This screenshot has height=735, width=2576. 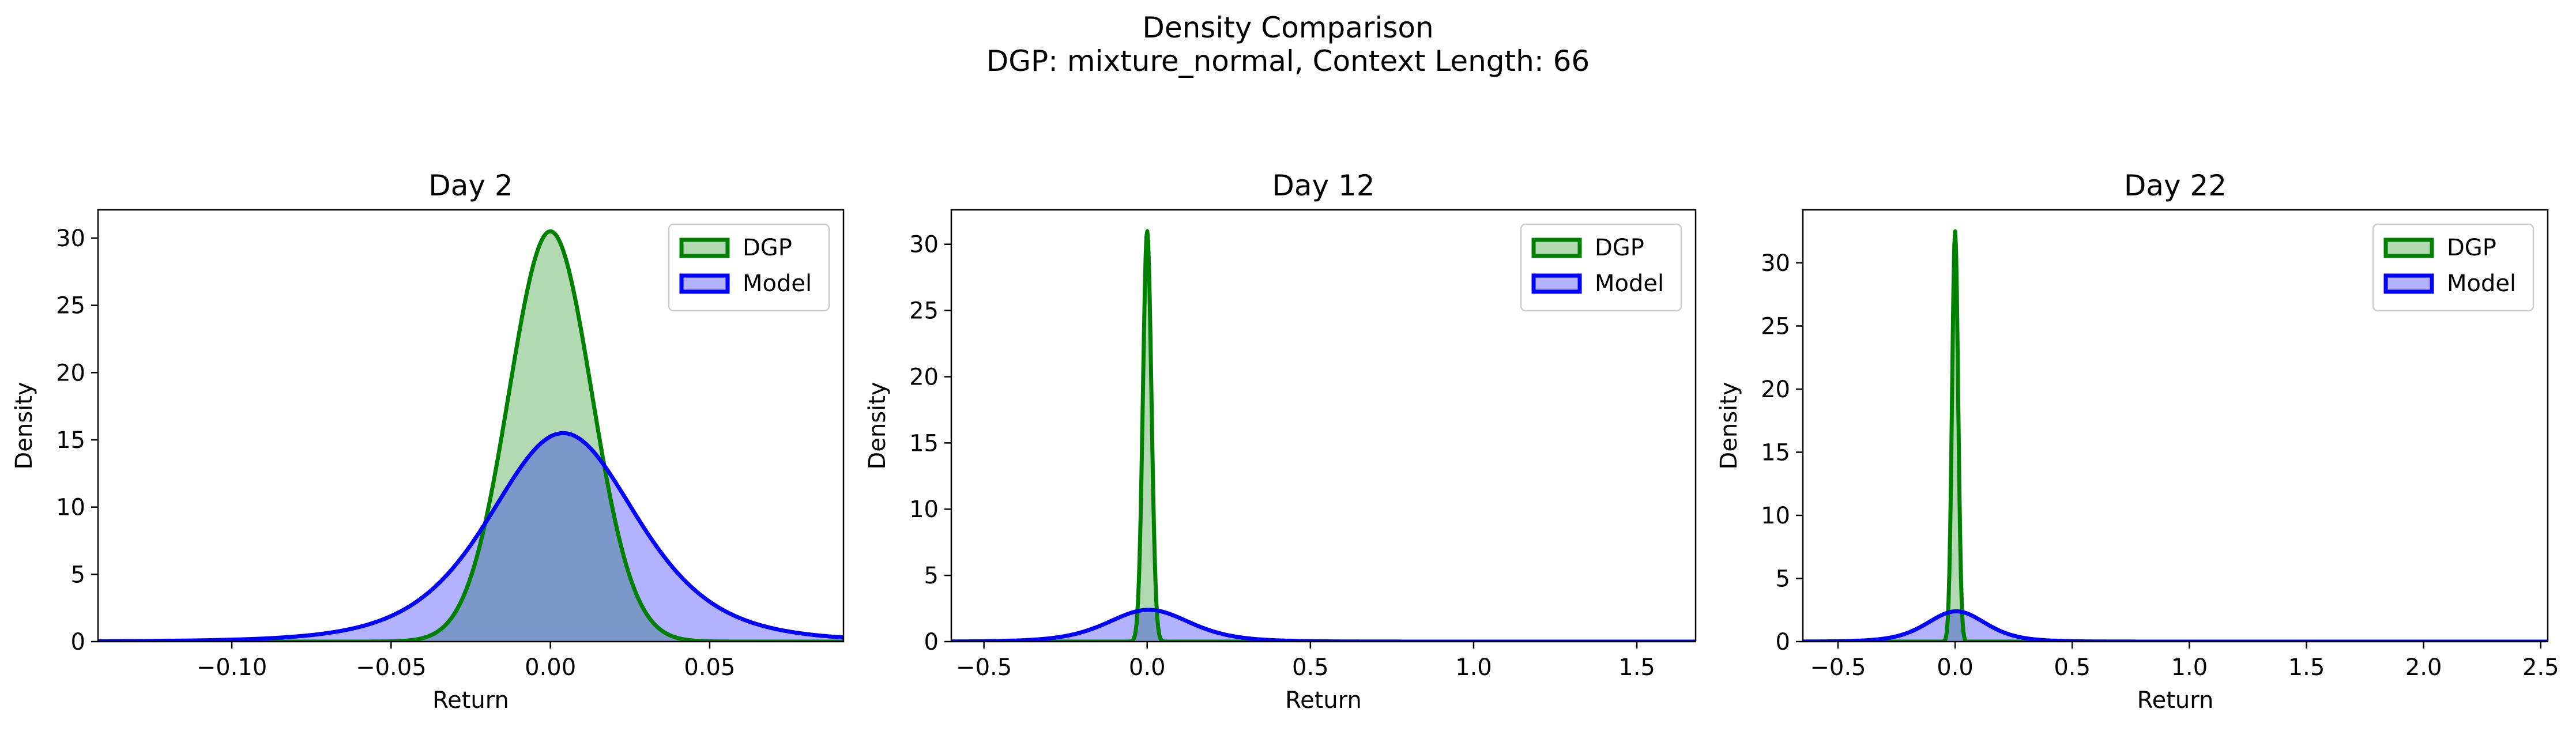 I want to click on subplot-title: Day 12, so click(x=1323, y=185).